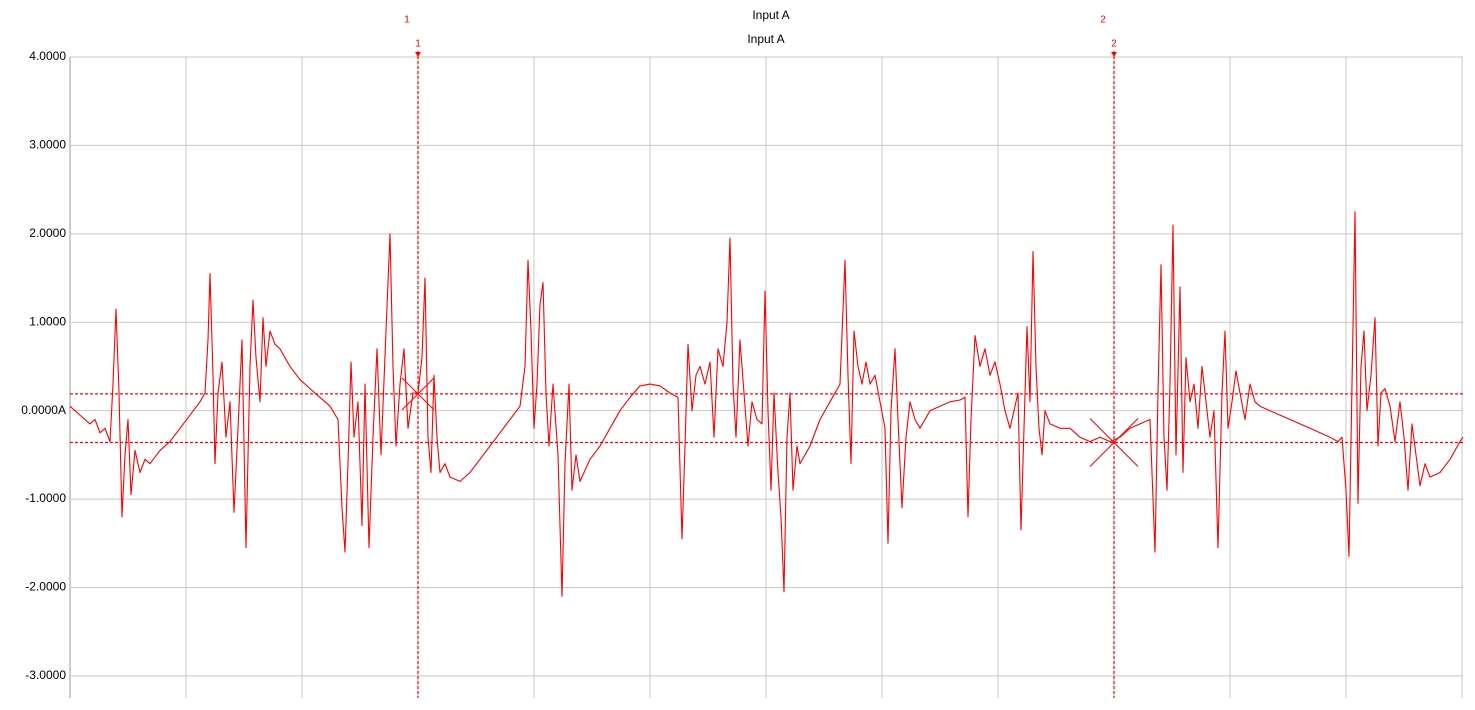 The image size is (1475, 710). What do you see at coordinates (45, 587) in the screenshot?
I see `y-tick-label: -2.0000` at bounding box center [45, 587].